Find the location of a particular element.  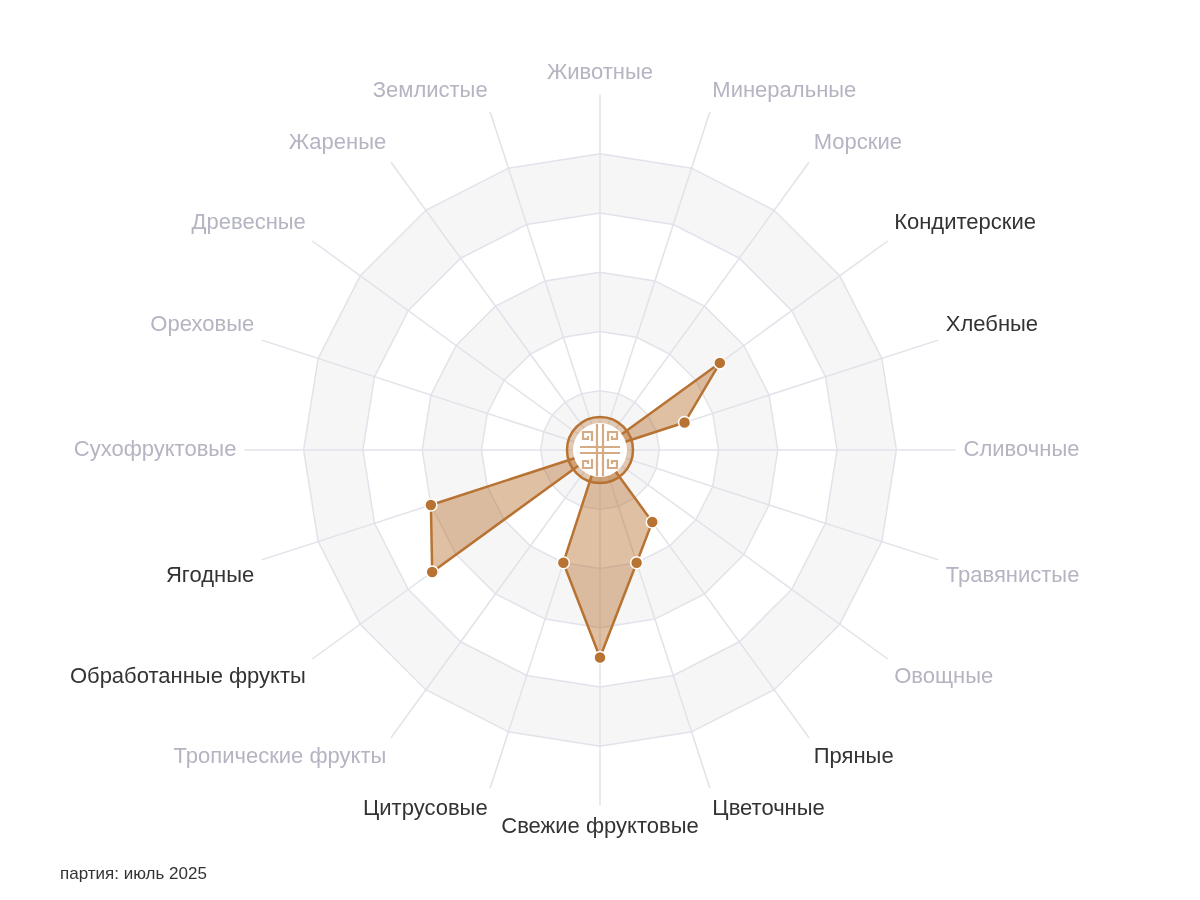

spoke-label: Травянистые is located at coordinates (1012, 574).